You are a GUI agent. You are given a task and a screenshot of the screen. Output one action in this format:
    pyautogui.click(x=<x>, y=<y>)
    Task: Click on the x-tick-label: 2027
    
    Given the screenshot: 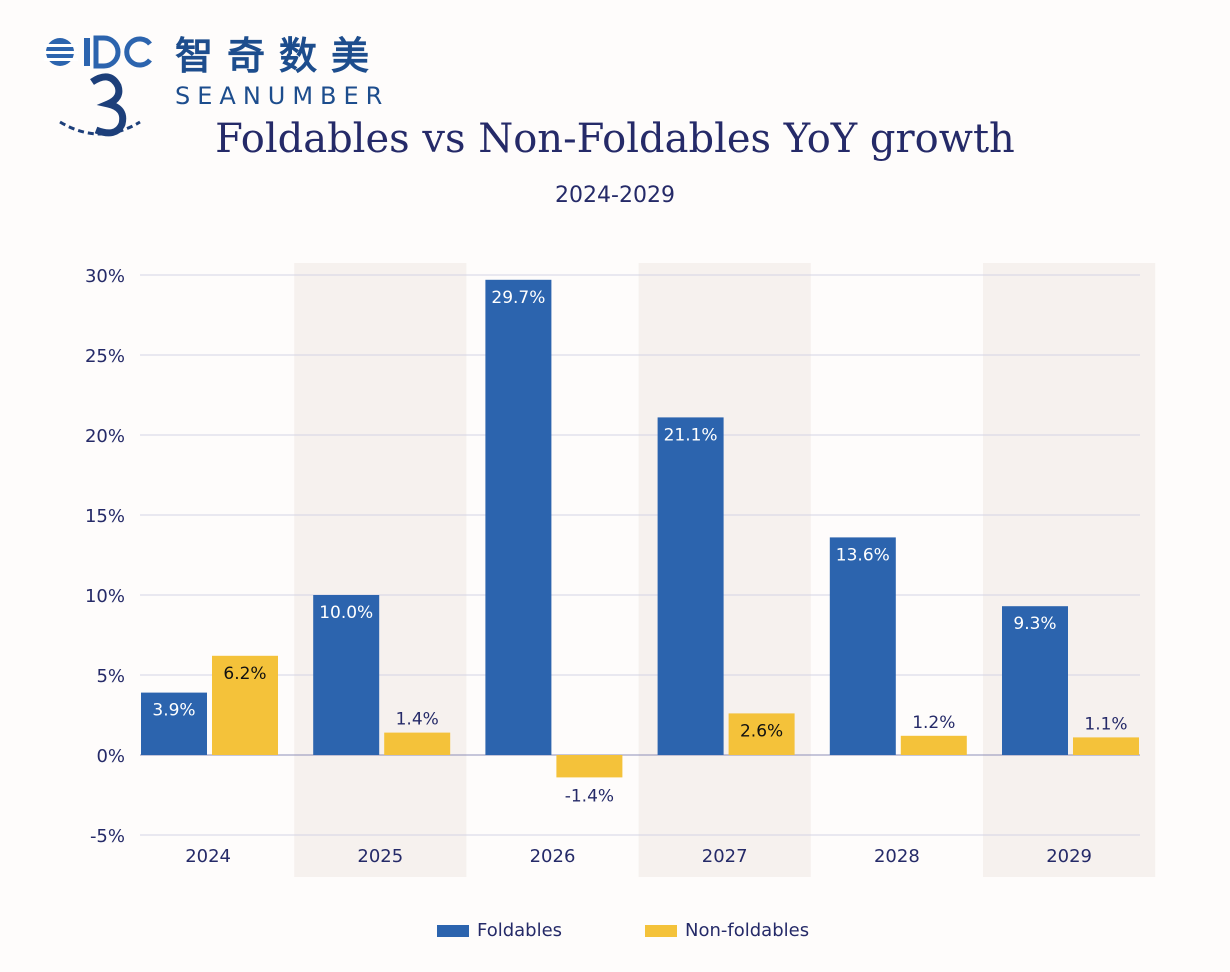 What is the action you would take?
    pyautogui.click(x=725, y=856)
    